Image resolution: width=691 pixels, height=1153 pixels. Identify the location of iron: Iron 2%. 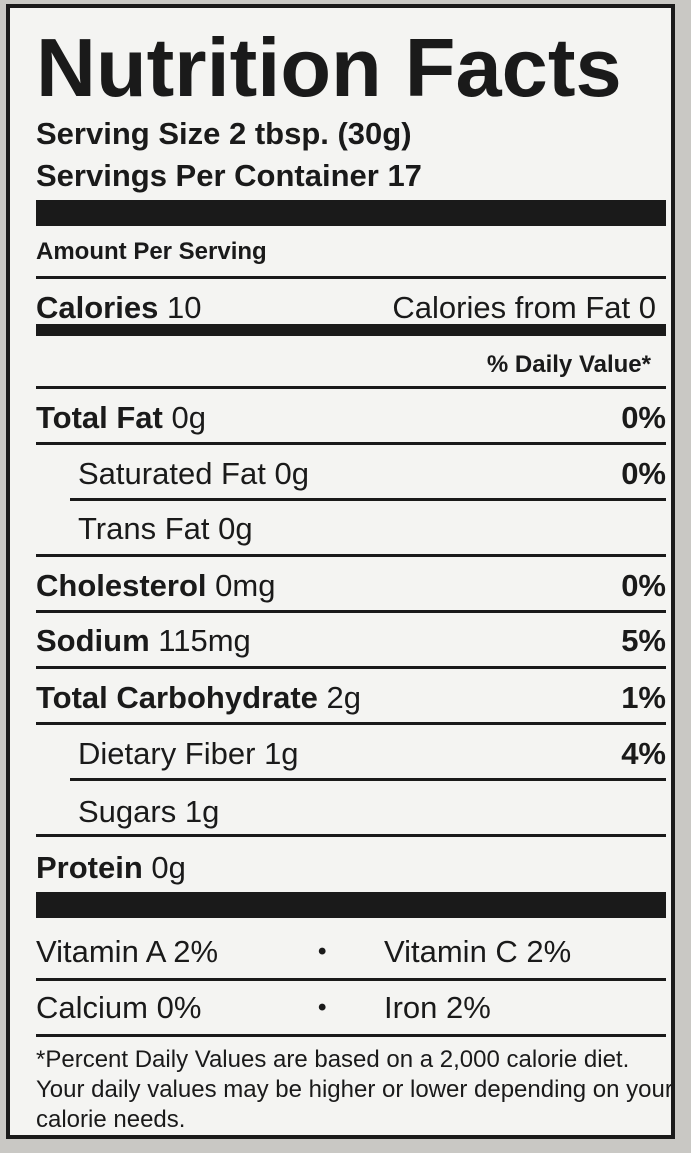
(437, 1007).